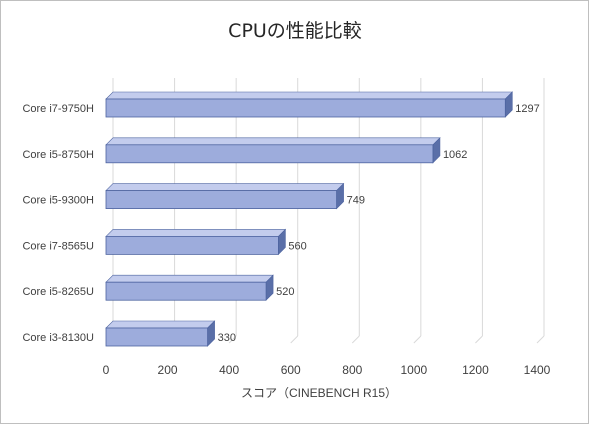  What do you see at coordinates (414, 370) in the screenshot?
I see `x-tick-label: 1000` at bounding box center [414, 370].